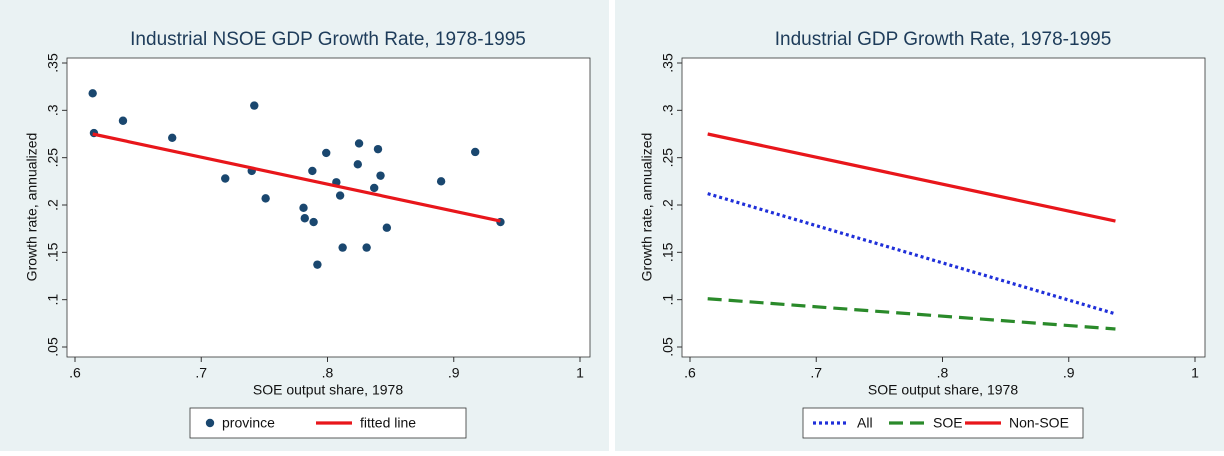  I want to click on legend-label: Non-SOE, so click(1039, 423).